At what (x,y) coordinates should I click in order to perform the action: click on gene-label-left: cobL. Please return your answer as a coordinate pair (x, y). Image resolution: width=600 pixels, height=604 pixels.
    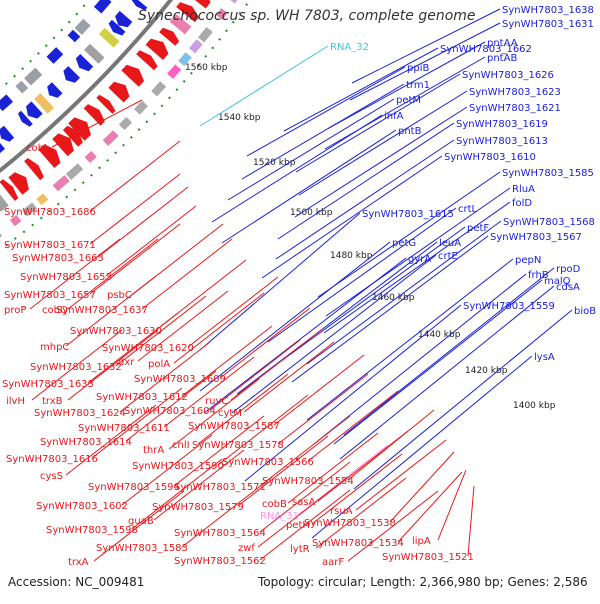
    Looking at the image, I should click on (38, 148).